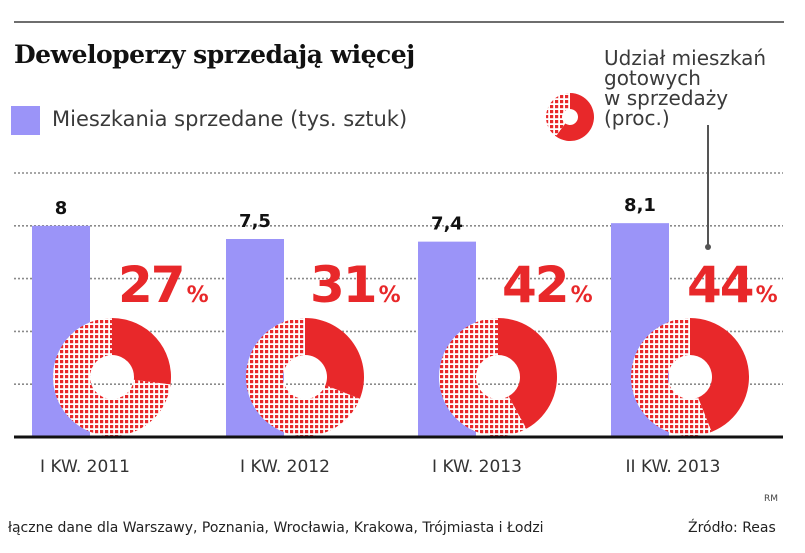 This screenshot has height=553, width=805. I want to click on legend-donut-line: Udział mieszkań, so click(685, 58).